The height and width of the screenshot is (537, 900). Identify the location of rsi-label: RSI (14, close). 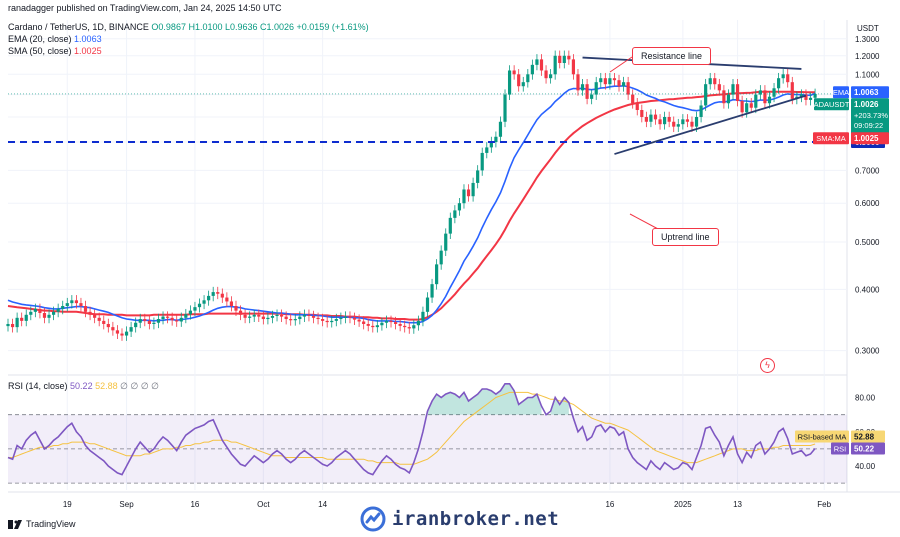
(38, 386).